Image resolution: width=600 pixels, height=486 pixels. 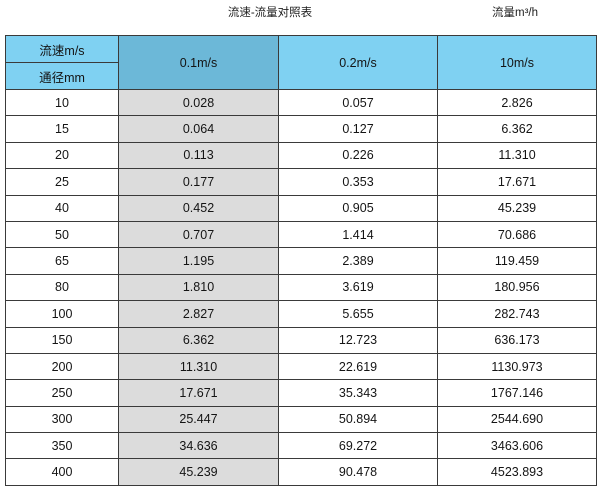 I want to click on header-row-bottom: 通径mm, so click(x=301, y=76).